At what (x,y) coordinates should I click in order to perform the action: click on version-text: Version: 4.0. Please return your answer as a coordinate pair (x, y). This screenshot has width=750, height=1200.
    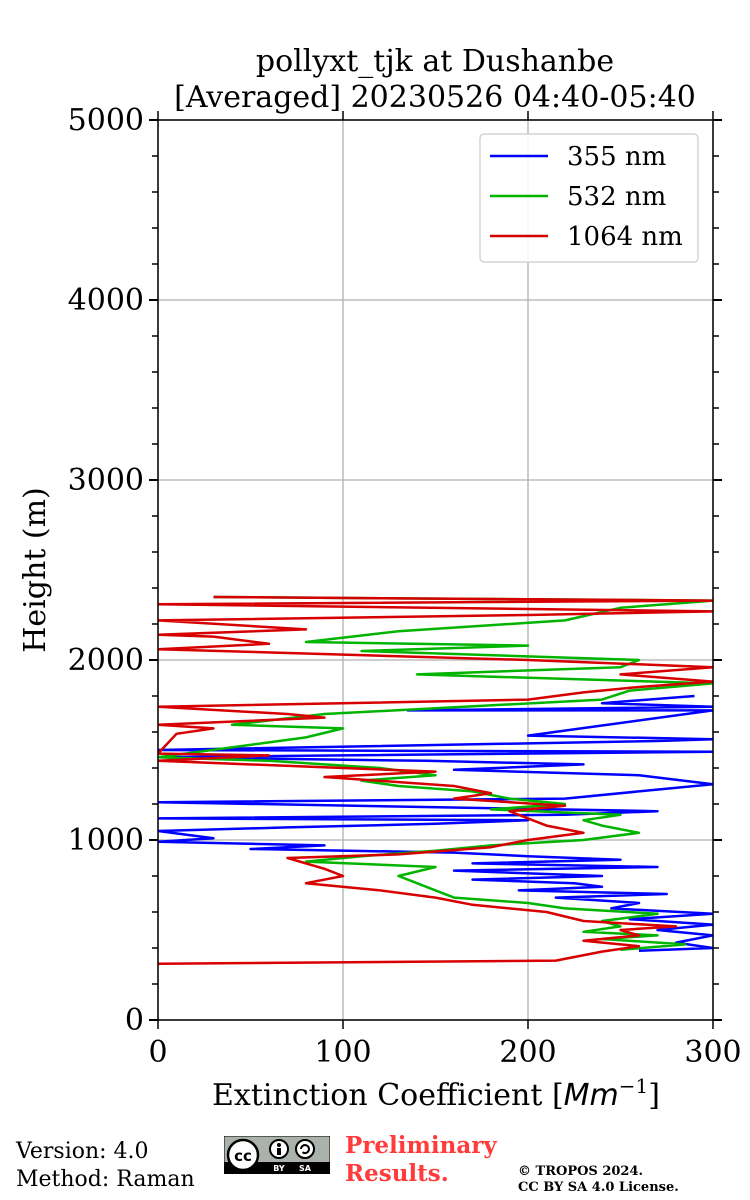
    Looking at the image, I should click on (82, 1151).